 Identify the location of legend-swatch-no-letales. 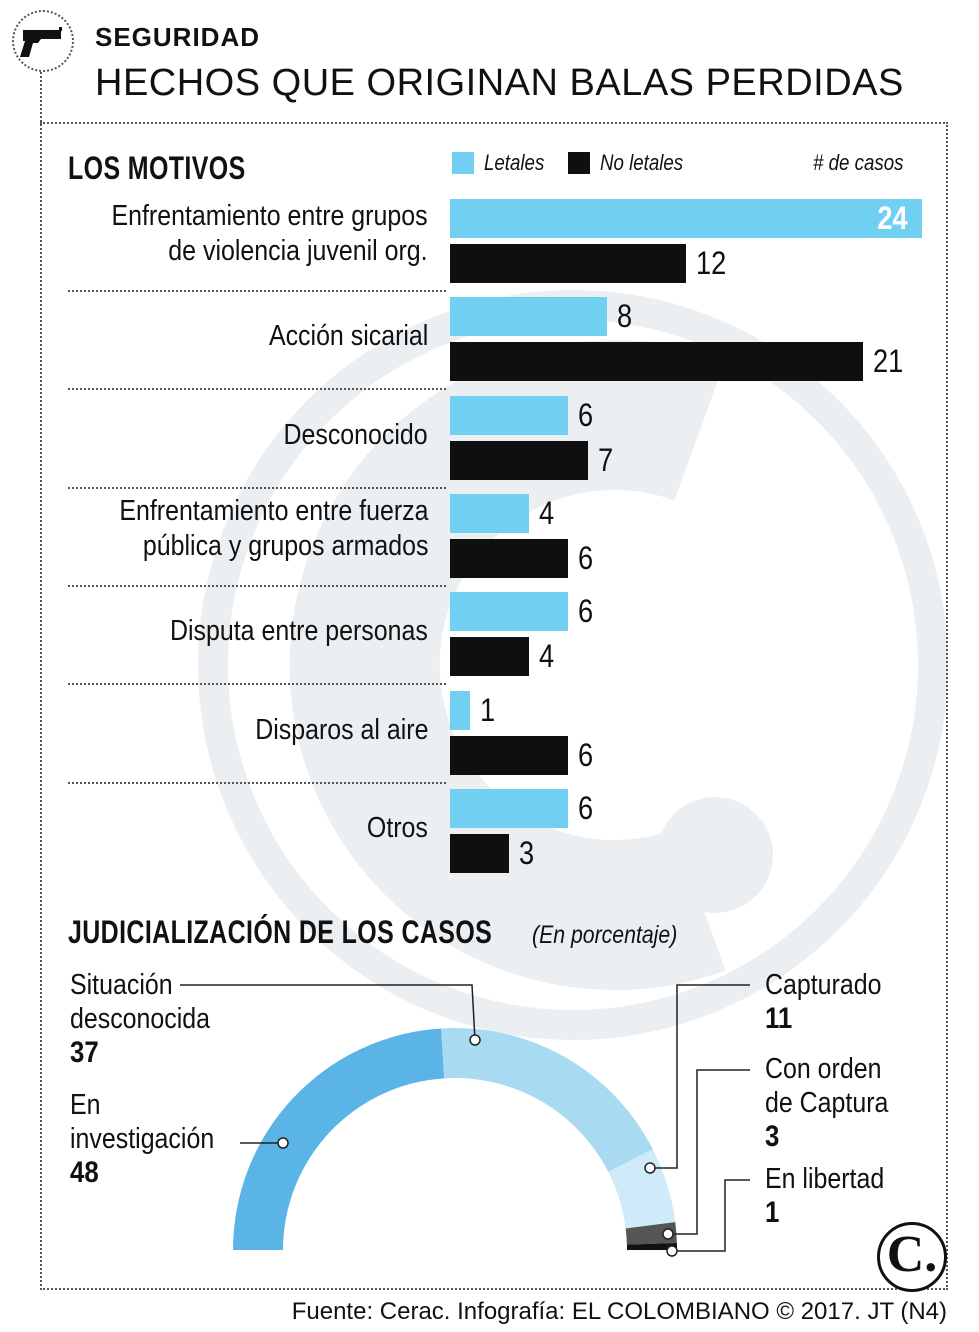
(579, 163).